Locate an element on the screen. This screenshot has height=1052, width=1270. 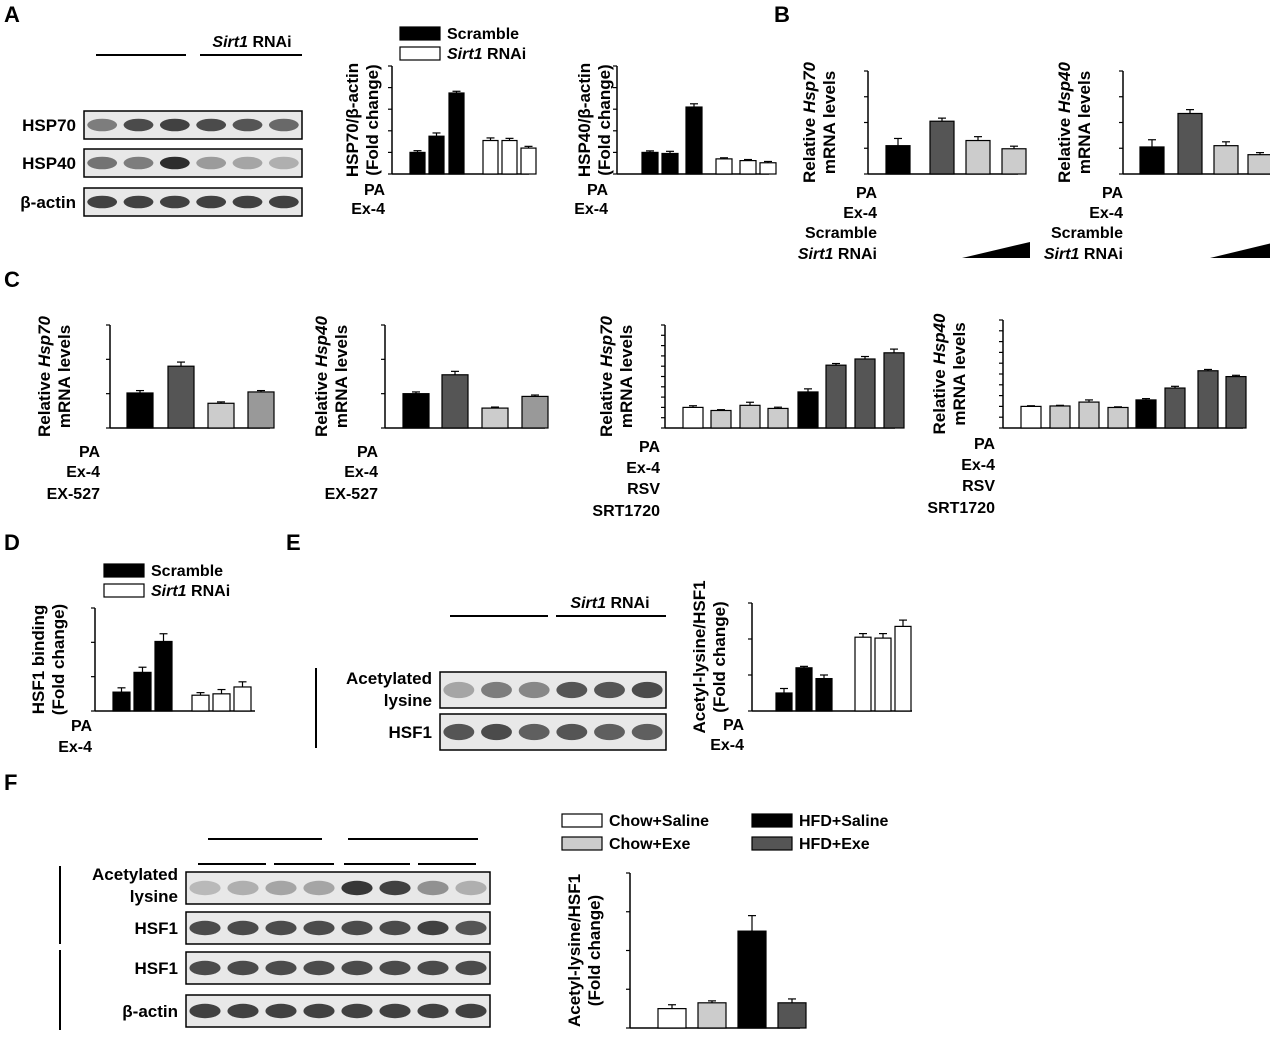
legend-label: Sirt1 RNAi is located at coordinates (486, 54).